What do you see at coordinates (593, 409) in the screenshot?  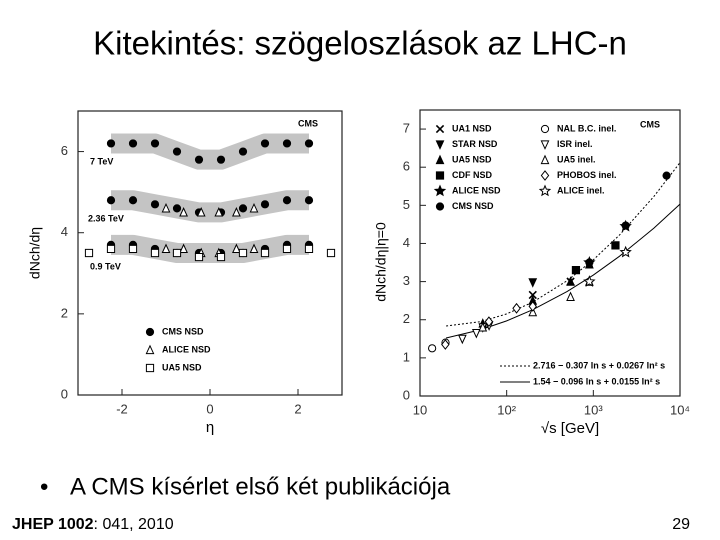 I see `x-tick-label: 10³` at bounding box center [593, 409].